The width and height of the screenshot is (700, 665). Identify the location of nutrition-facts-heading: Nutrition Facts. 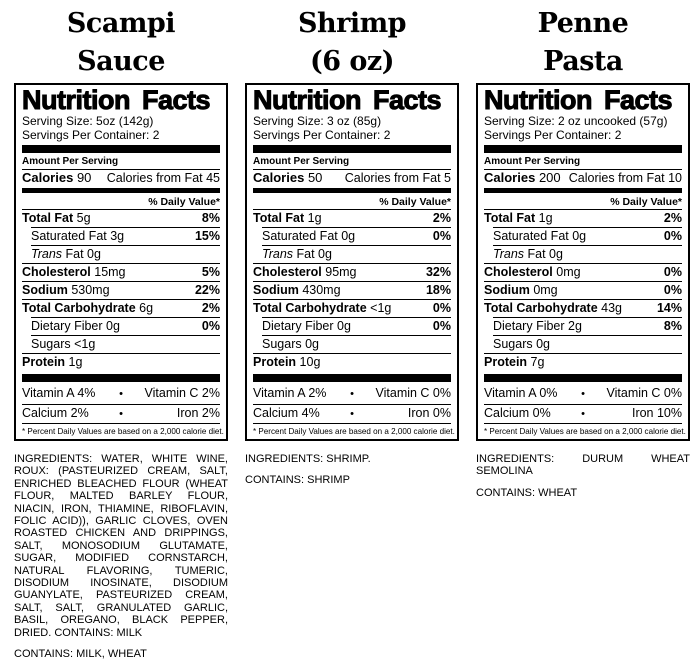
(579, 100).